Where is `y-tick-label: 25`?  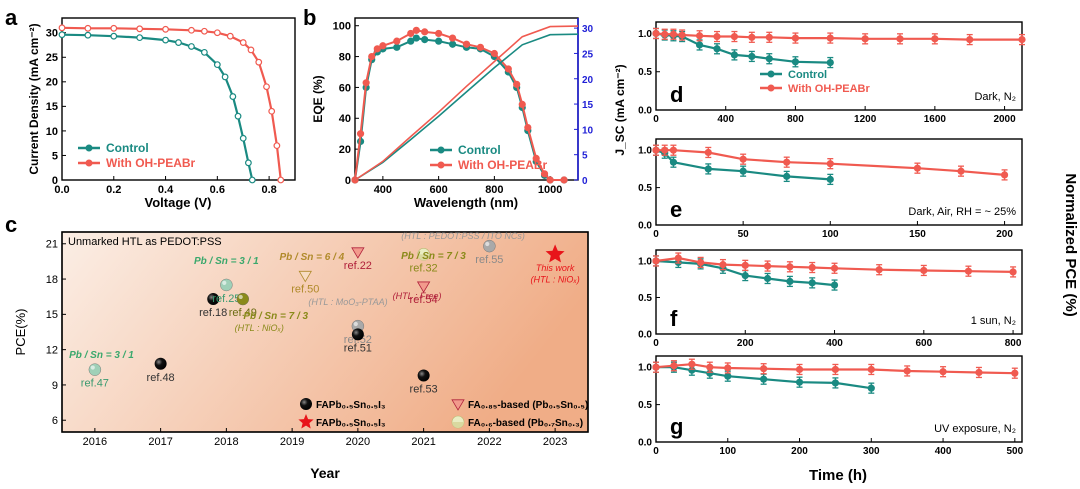 y-tick-label: 25 is located at coordinates (52, 58).